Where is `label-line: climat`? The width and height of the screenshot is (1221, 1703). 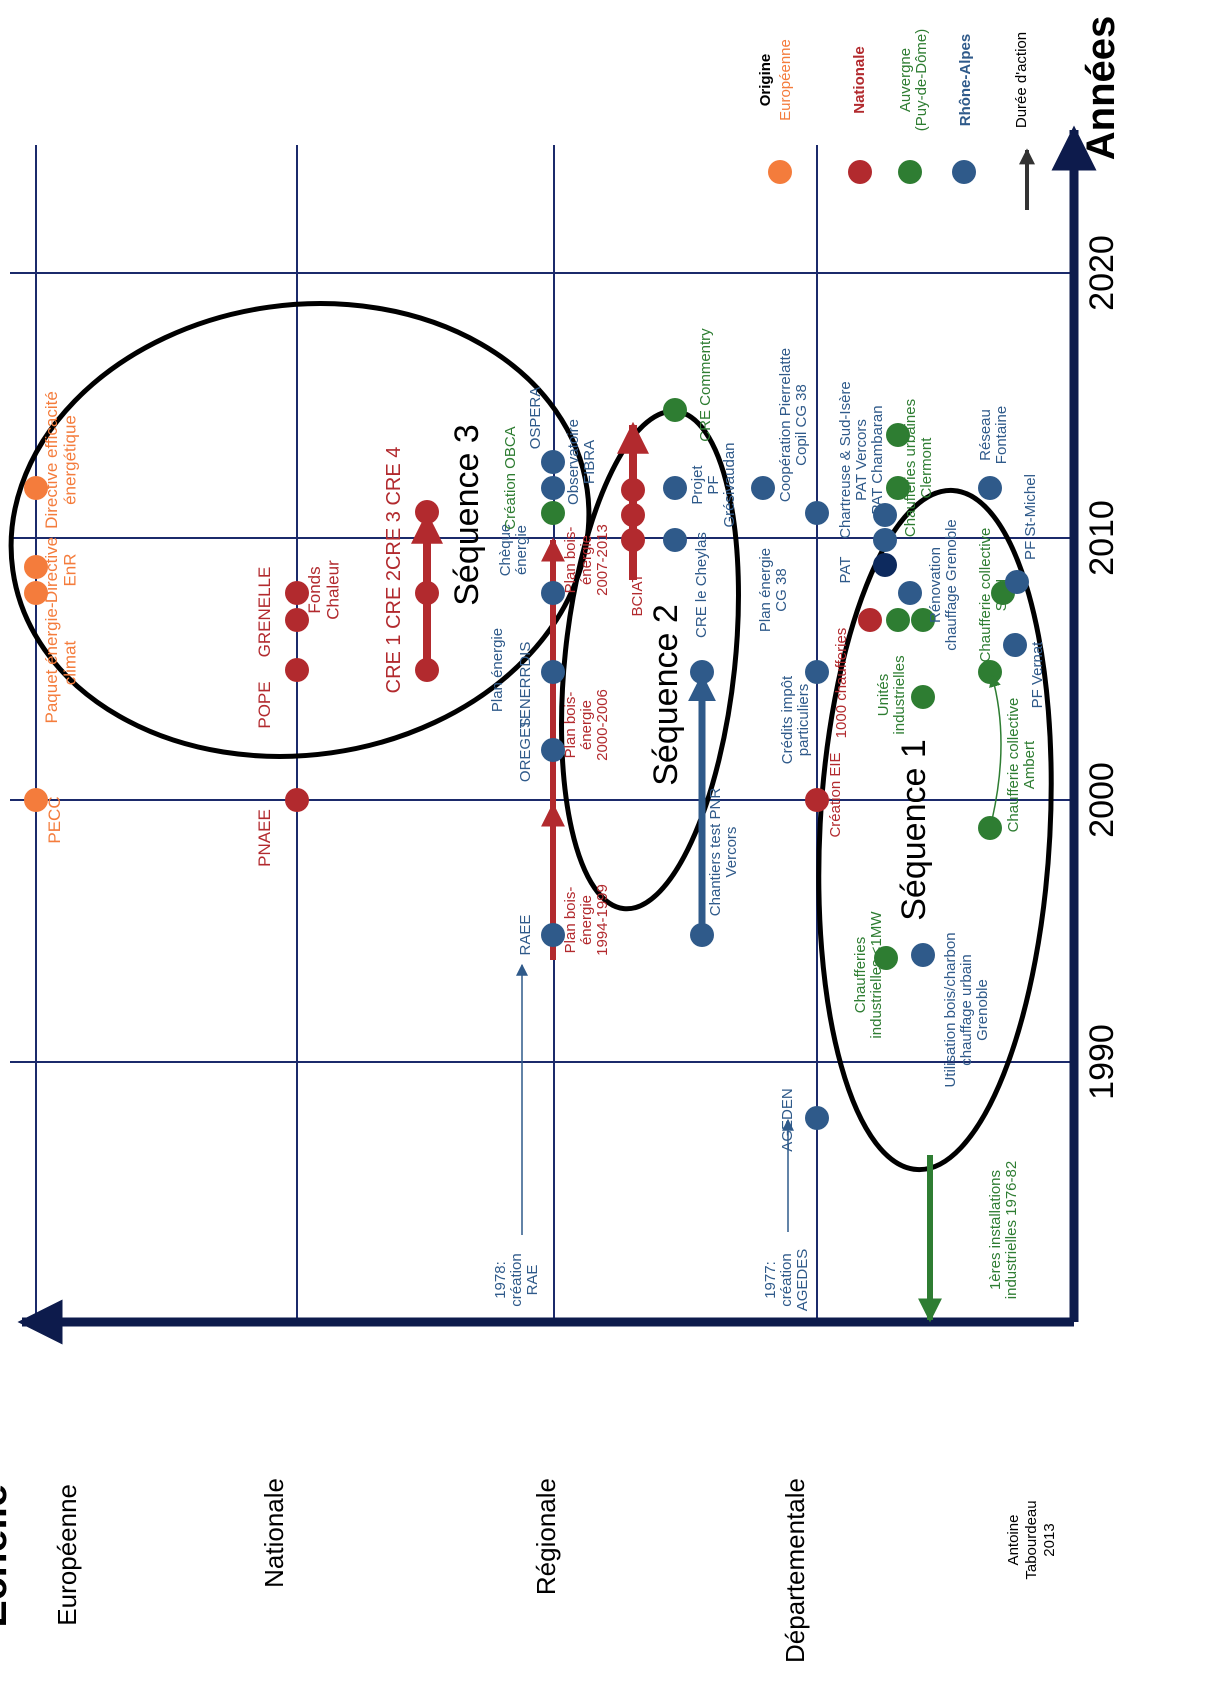
label-line: climat is located at coordinates (70, 663).